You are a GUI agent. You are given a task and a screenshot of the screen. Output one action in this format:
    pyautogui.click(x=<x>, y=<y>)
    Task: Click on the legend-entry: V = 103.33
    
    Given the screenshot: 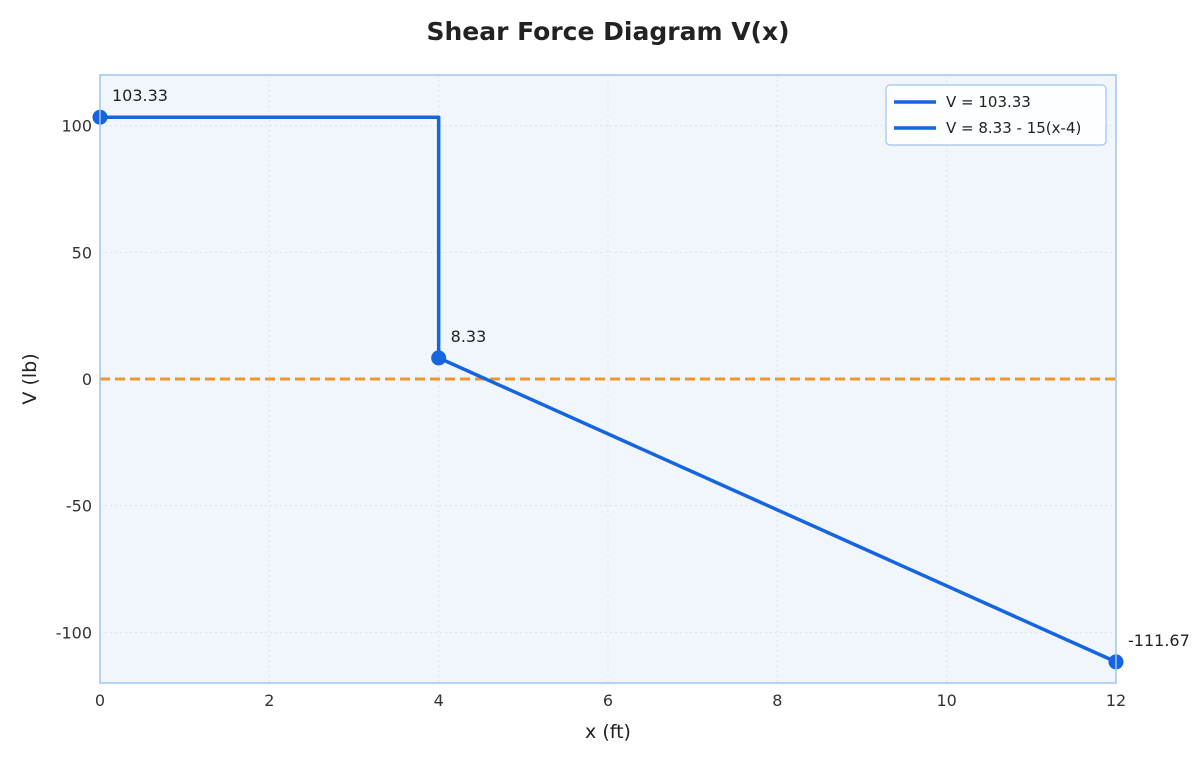 What is the action you would take?
    pyautogui.click(x=988, y=102)
    